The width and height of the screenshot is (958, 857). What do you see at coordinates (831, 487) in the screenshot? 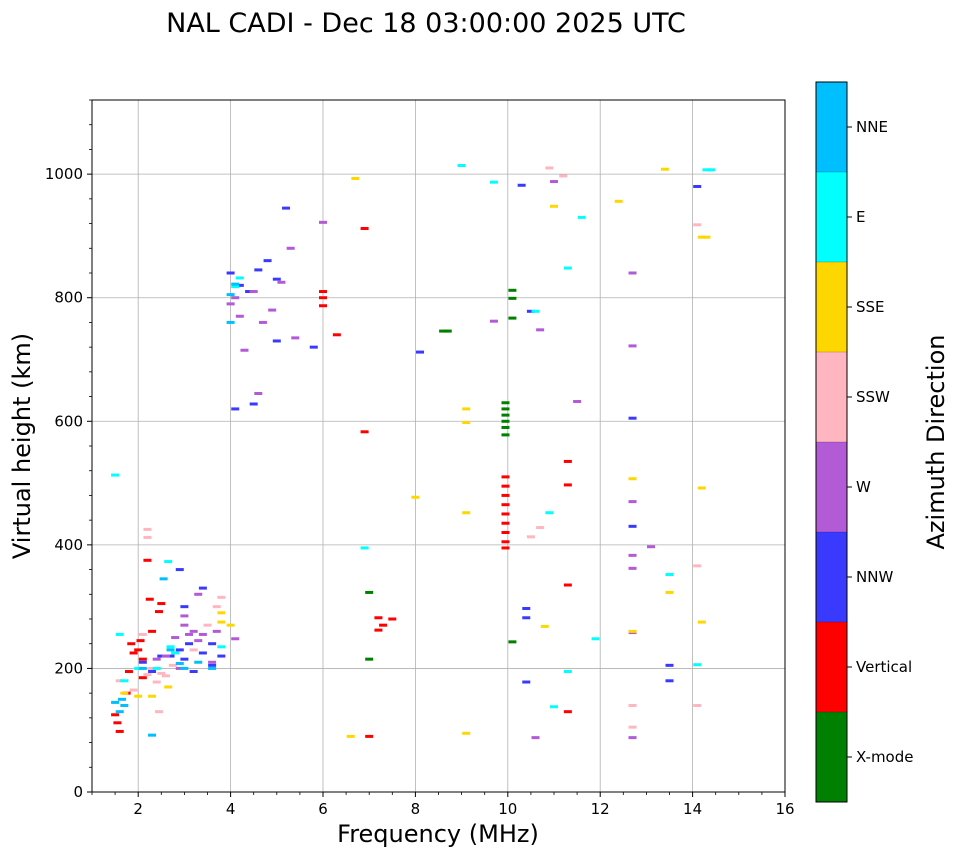
I see `colorbar-w-swatch` at bounding box center [831, 487].